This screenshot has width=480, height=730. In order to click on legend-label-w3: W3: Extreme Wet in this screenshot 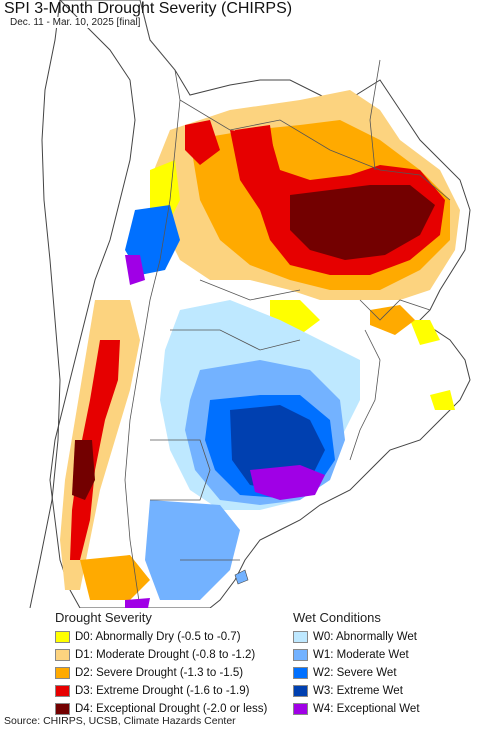, I will do `click(358, 691)`.